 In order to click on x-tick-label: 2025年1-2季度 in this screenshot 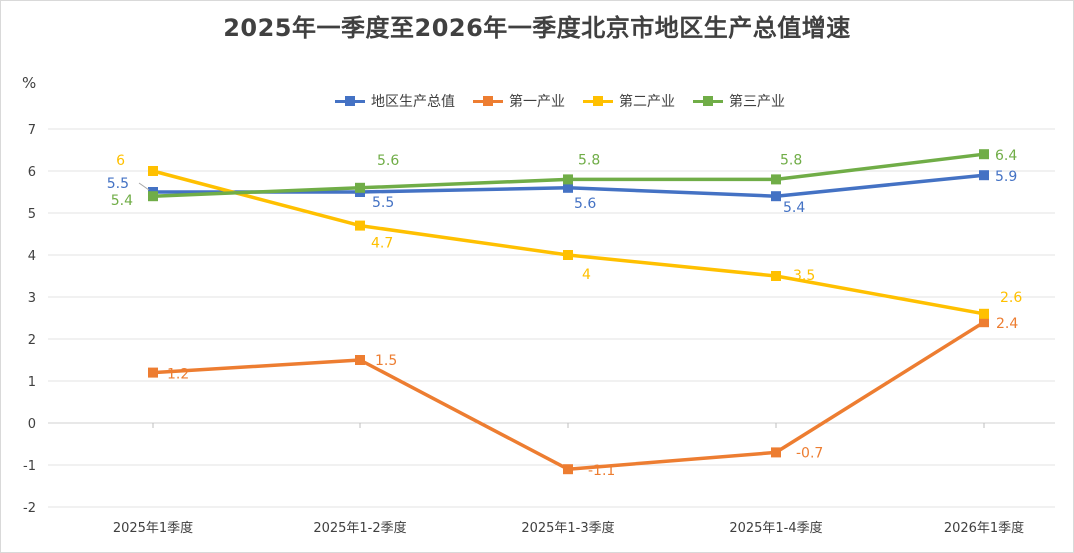, I will do `click(359, 528)`.